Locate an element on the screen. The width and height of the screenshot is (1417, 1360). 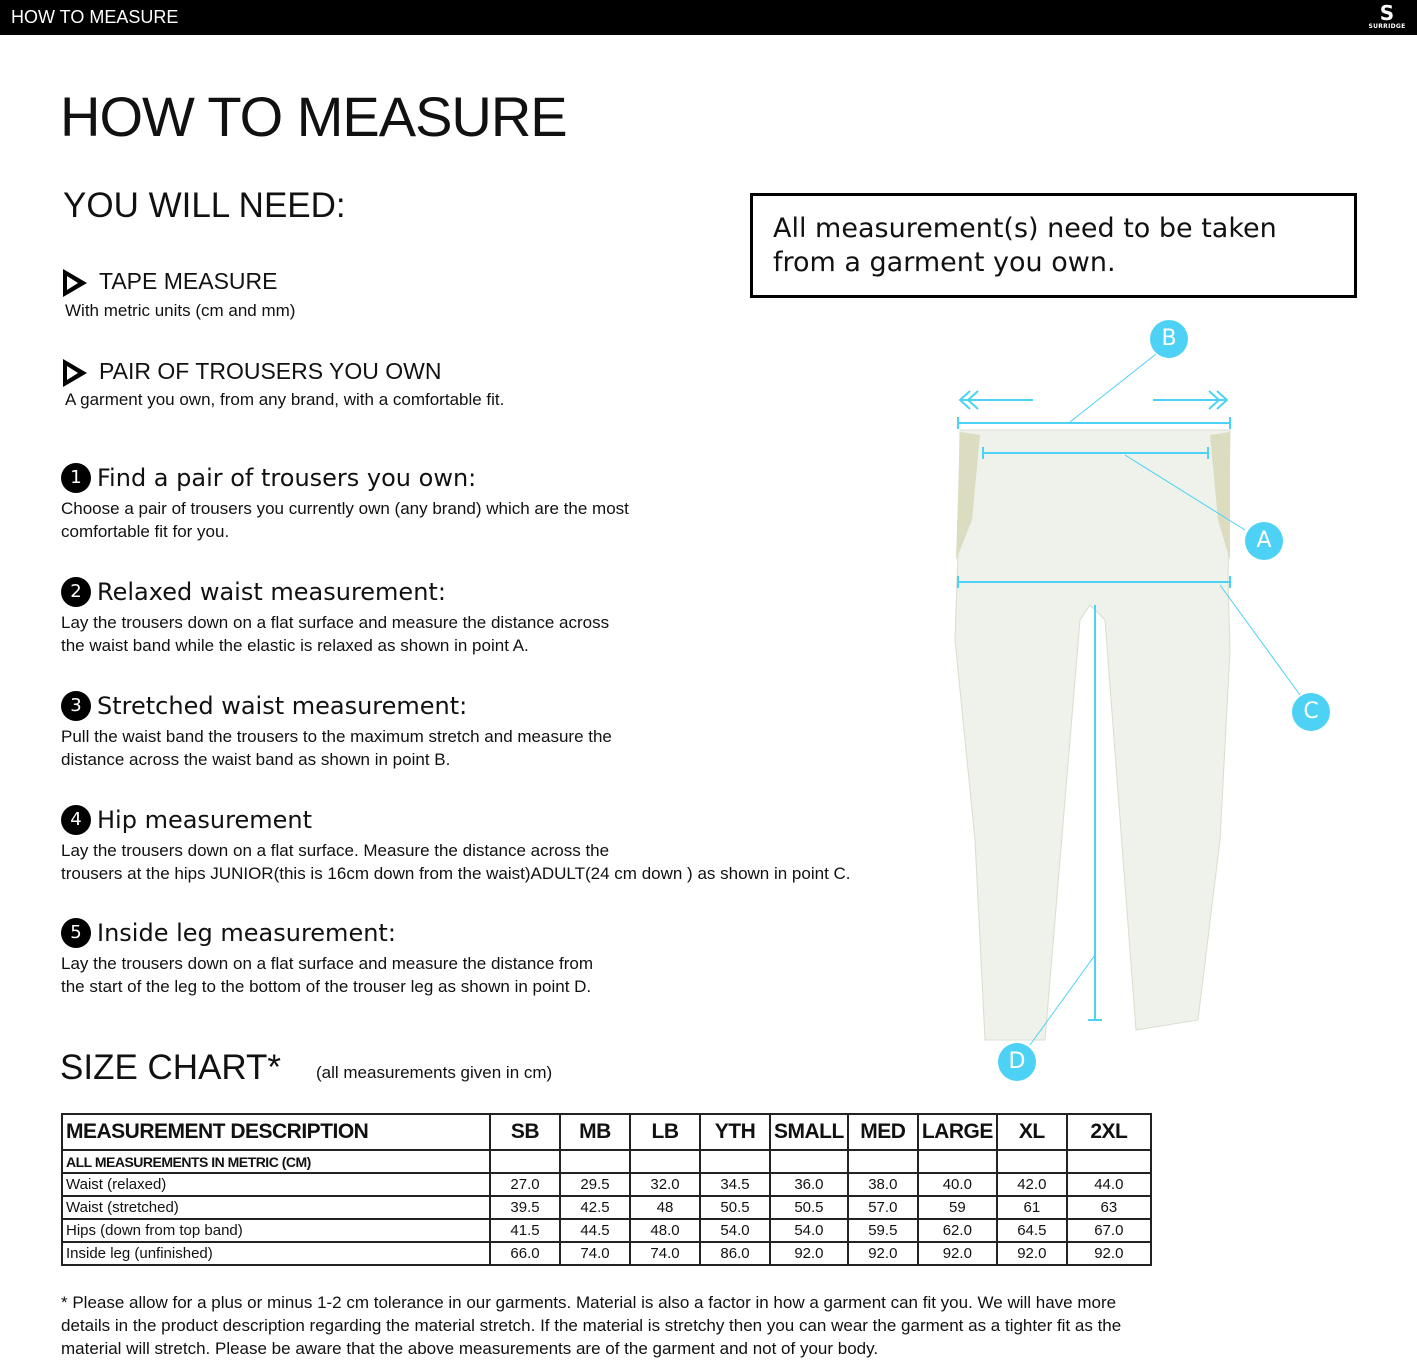
page-title: HOW TO MEASURE is located at coordinates (314, 116).